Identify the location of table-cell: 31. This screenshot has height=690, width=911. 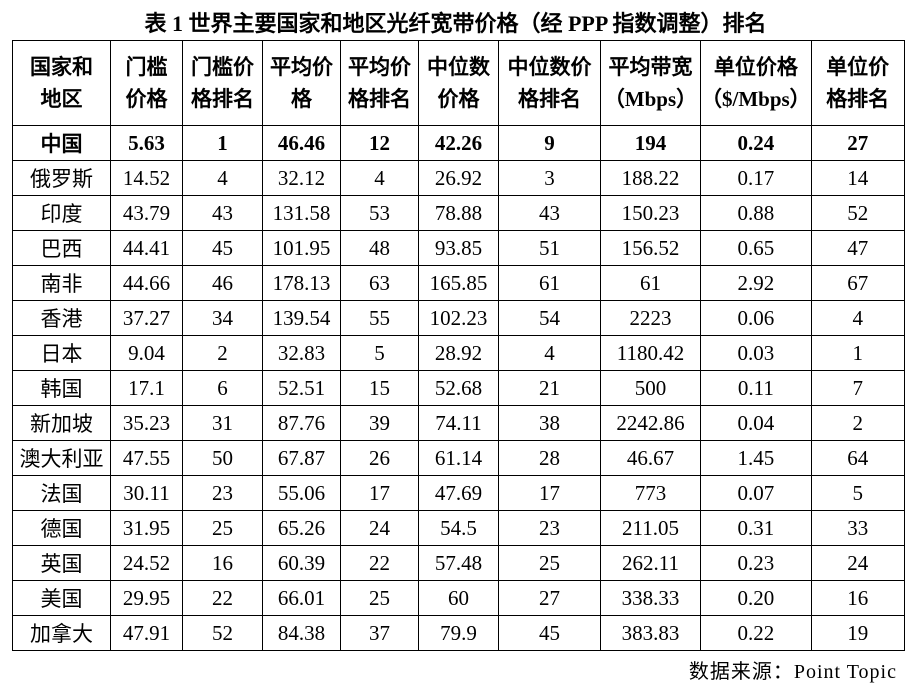
(222, 423).